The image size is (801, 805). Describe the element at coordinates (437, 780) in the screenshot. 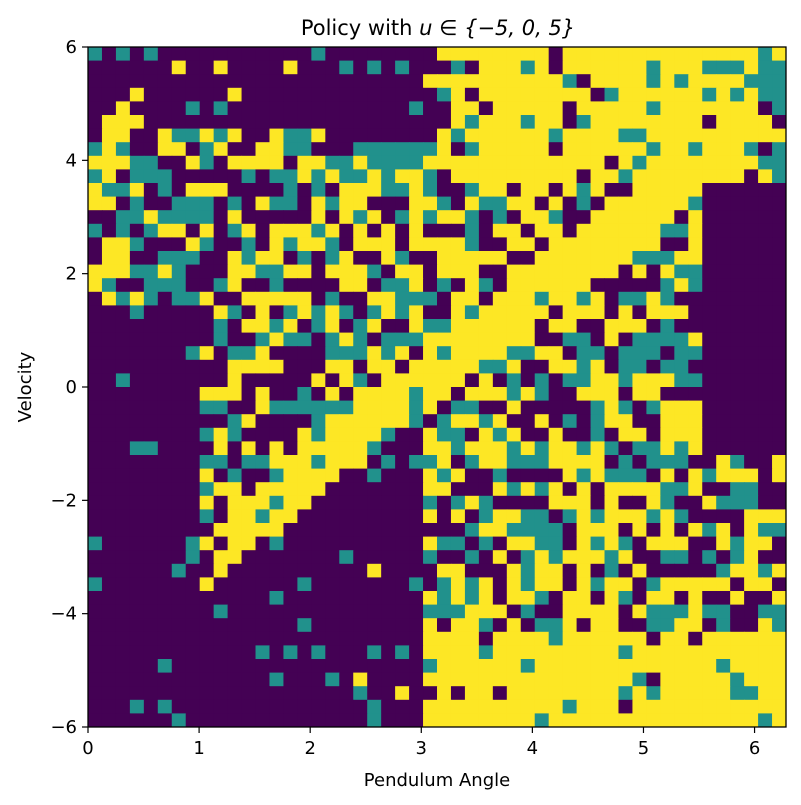

I see `x-axis-label: Pendulum Angle` at that location.